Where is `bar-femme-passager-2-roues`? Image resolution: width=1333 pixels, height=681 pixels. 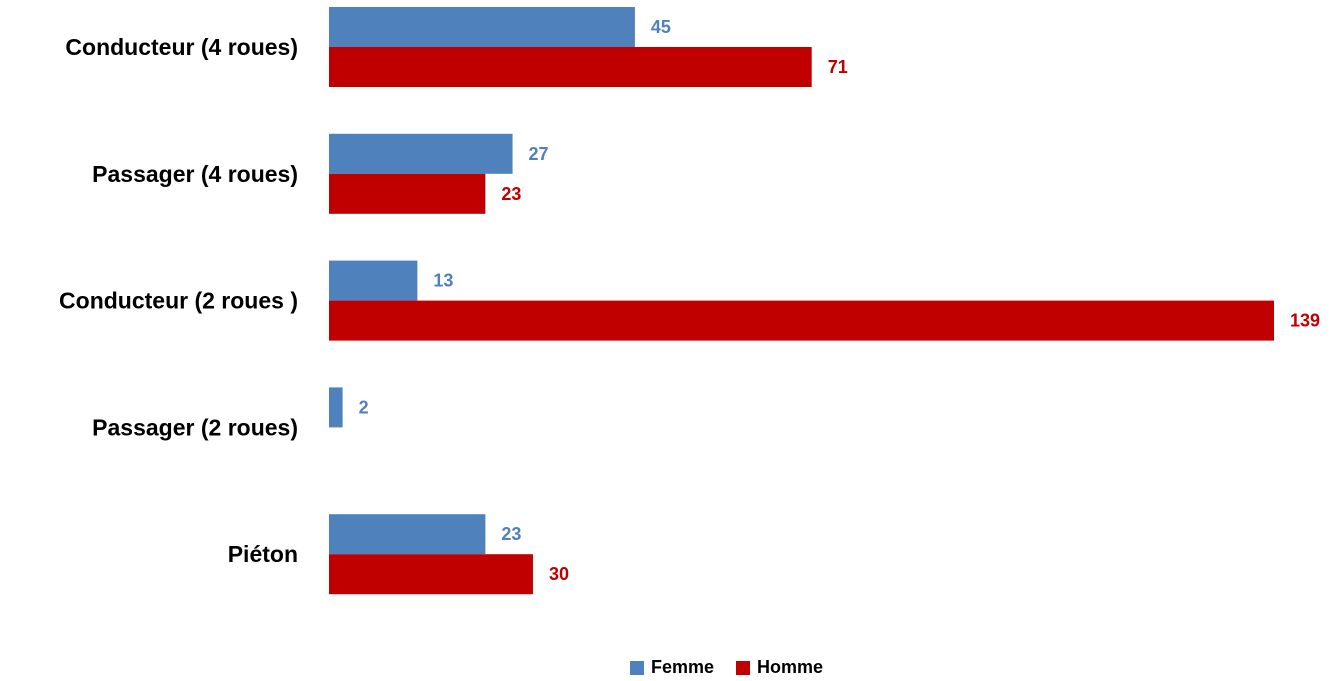
bar-femme-passager-2-roues is located at coordinates (336, 407).